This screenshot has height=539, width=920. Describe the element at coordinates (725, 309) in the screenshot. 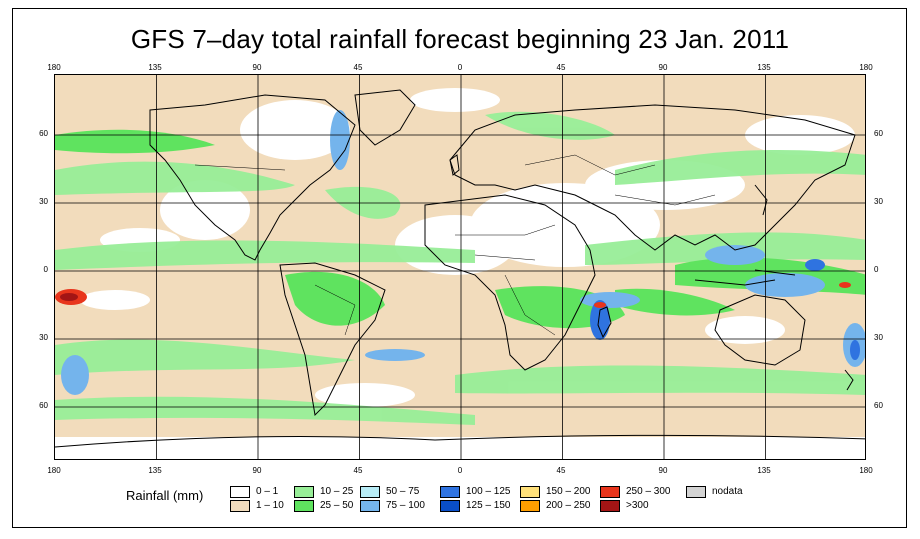

I see `very-heavy-rain-cells` at that location.